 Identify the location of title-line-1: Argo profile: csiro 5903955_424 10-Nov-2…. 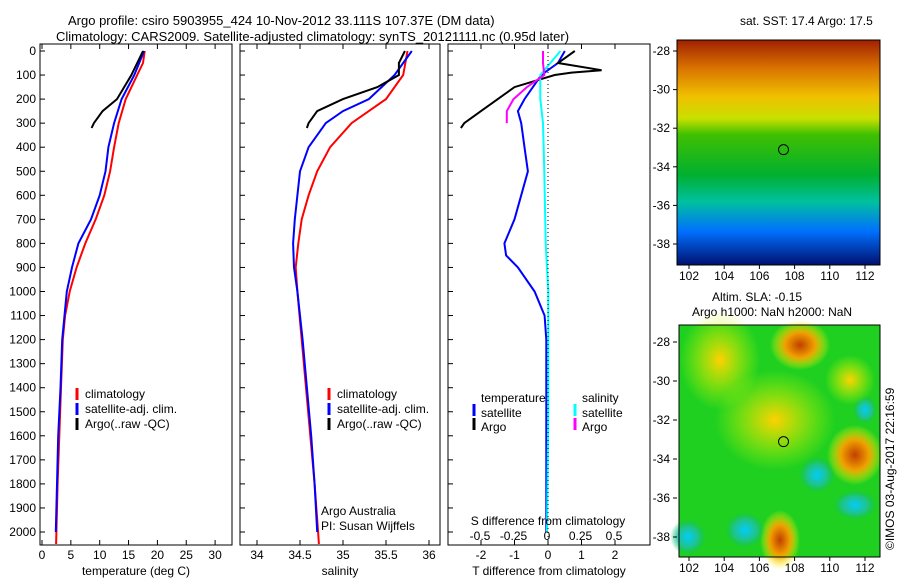
(281, 20).